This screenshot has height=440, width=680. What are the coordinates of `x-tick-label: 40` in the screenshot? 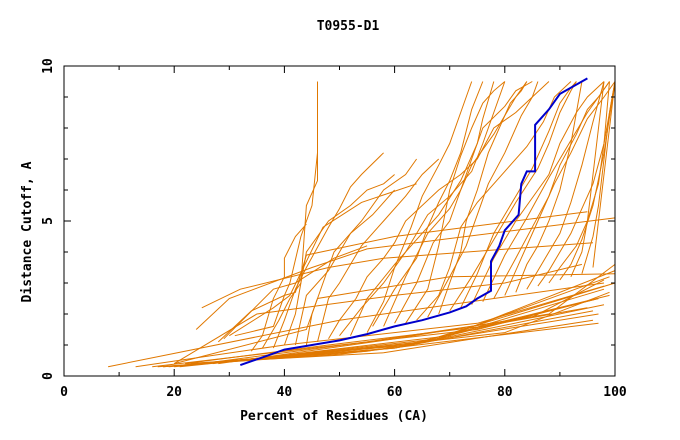 It's located at (285, 392).